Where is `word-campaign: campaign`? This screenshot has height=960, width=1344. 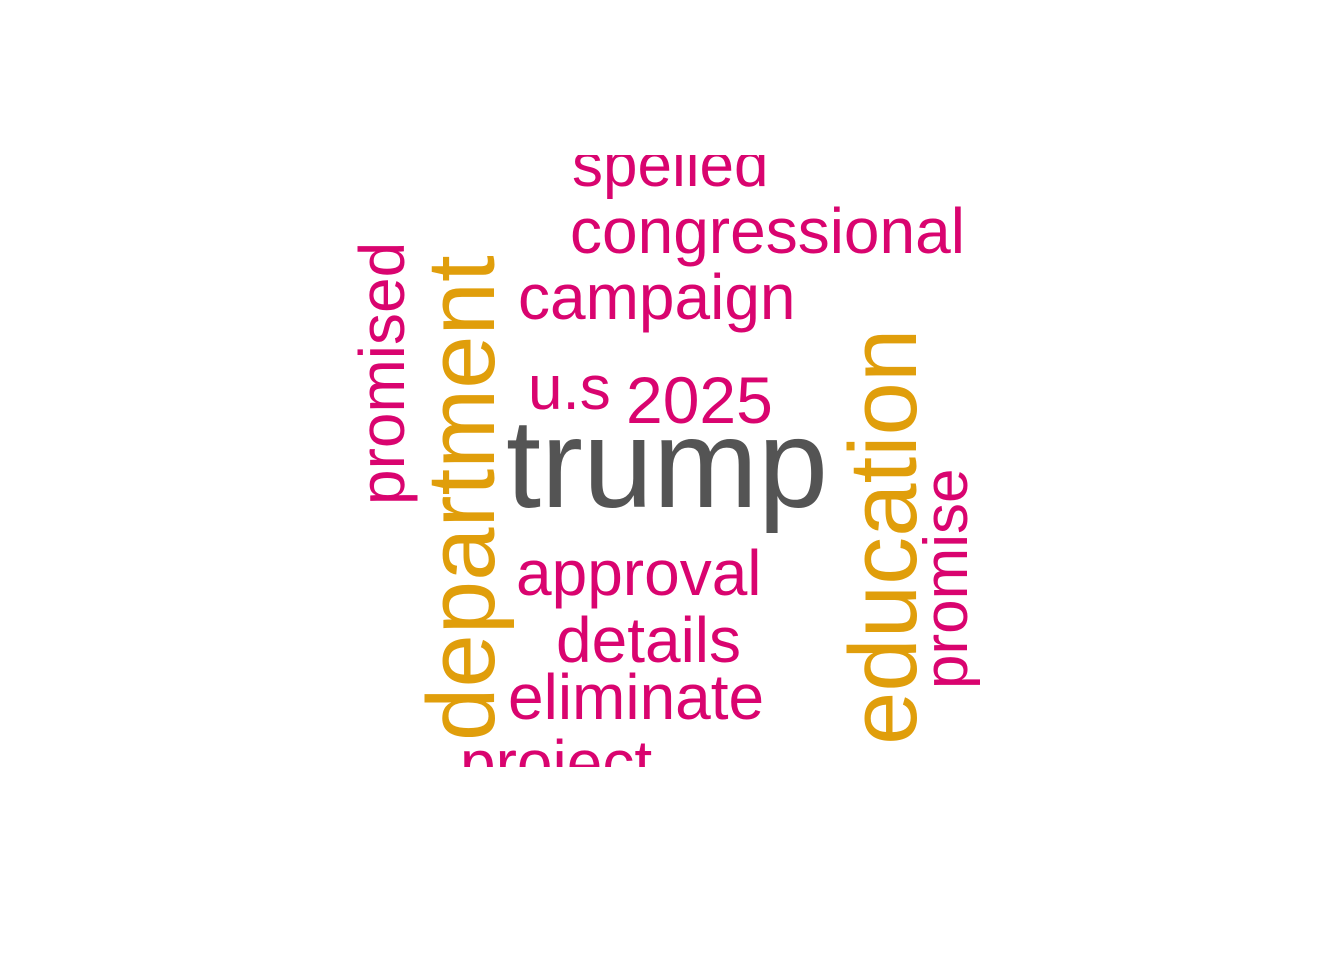
word-campaign: campaign is located at coordinates (657, 297).